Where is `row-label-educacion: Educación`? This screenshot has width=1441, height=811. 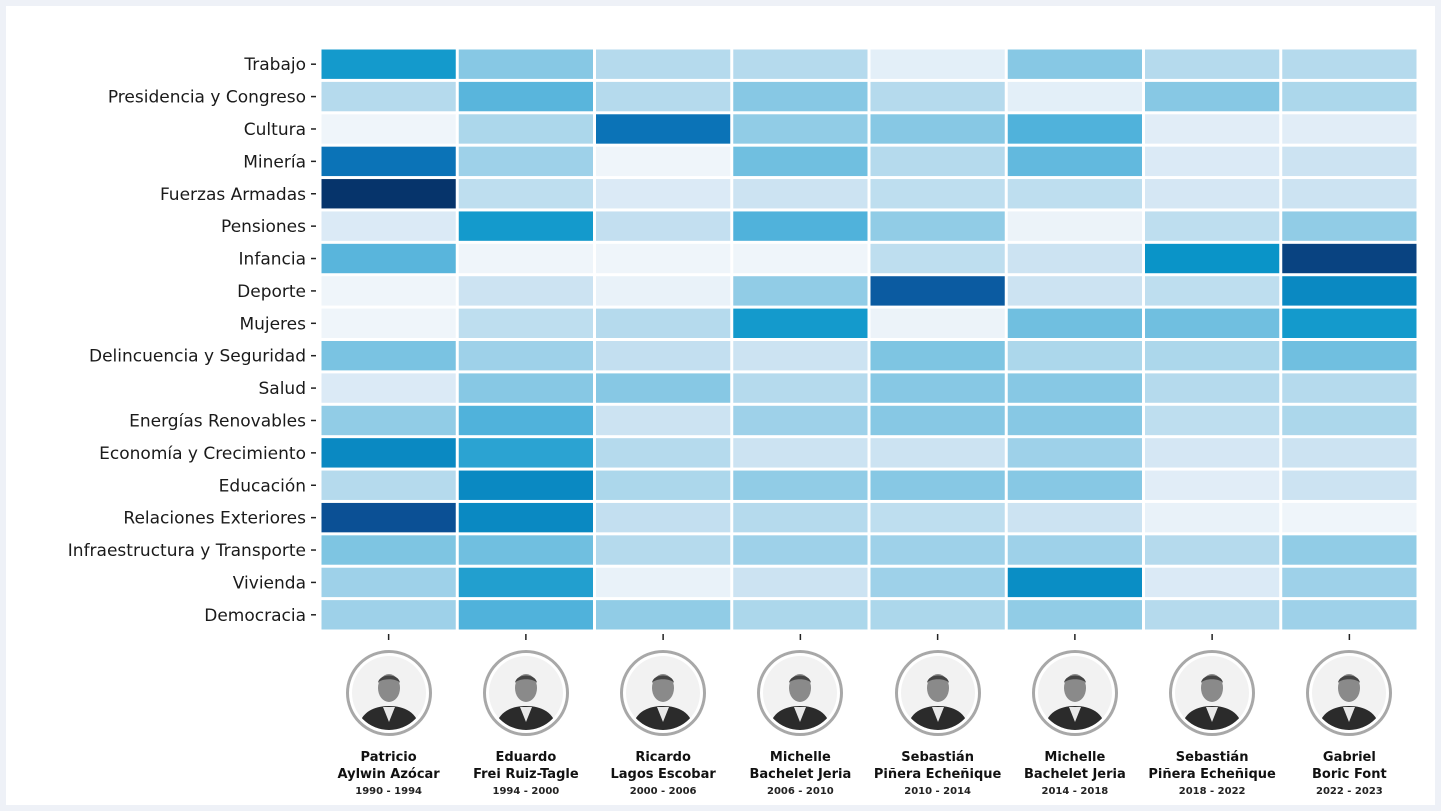 row-label-educacion: Educación is located at coordinates (262, 486).